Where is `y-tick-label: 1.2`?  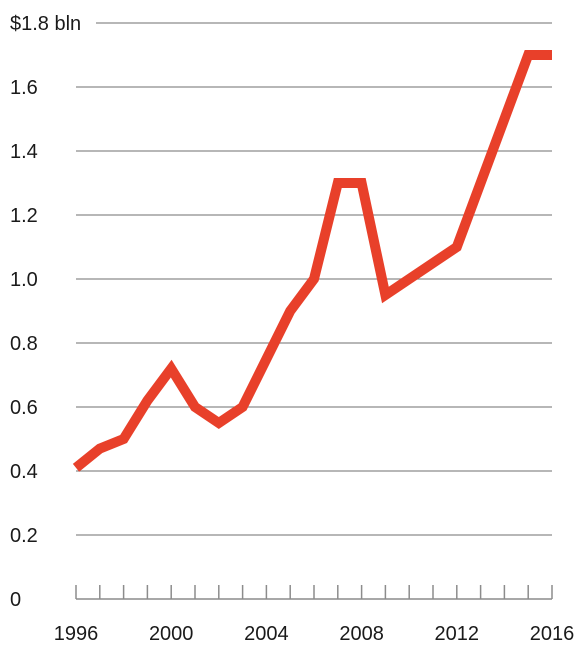
y-tick-label: 1.2 is located at coordinates (24, 216).